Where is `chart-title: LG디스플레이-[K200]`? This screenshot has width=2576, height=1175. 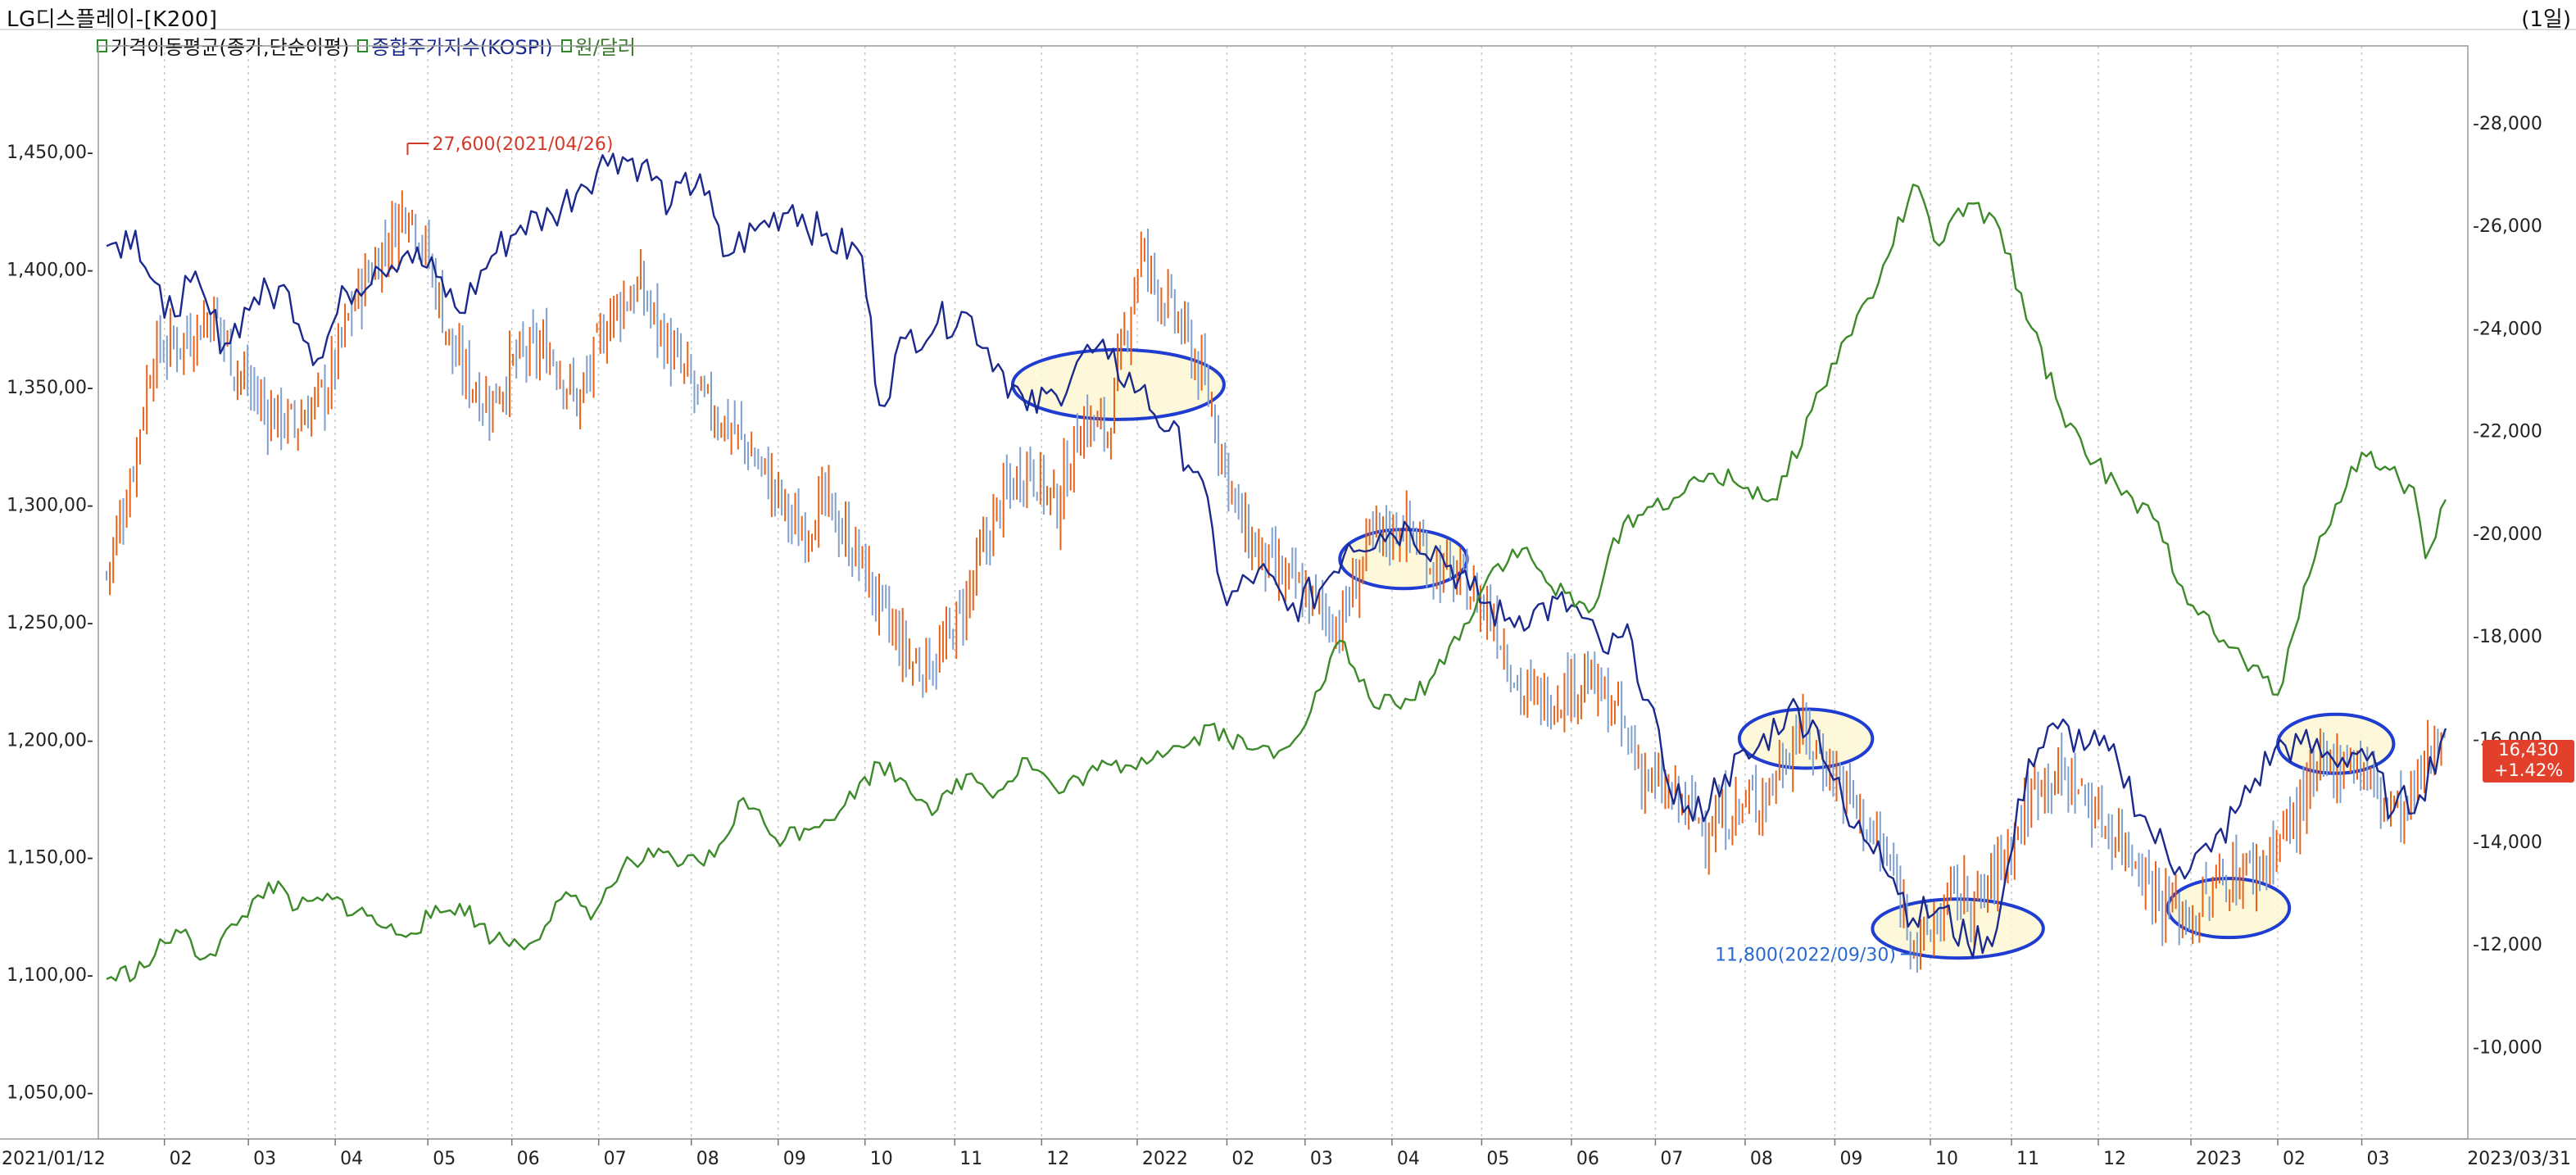 chart-title: LG디스플레이-[K200] is located at coordinates (112, 19).